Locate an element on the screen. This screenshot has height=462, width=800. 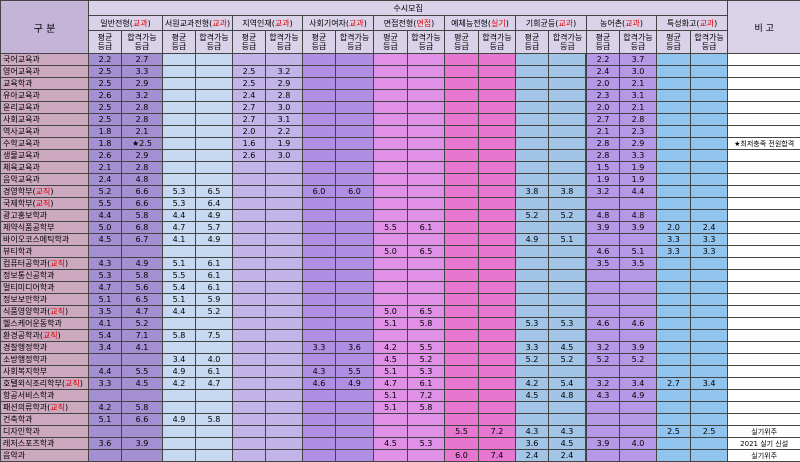
sub-label: 합격가능 is located at coordinates (141, 37).